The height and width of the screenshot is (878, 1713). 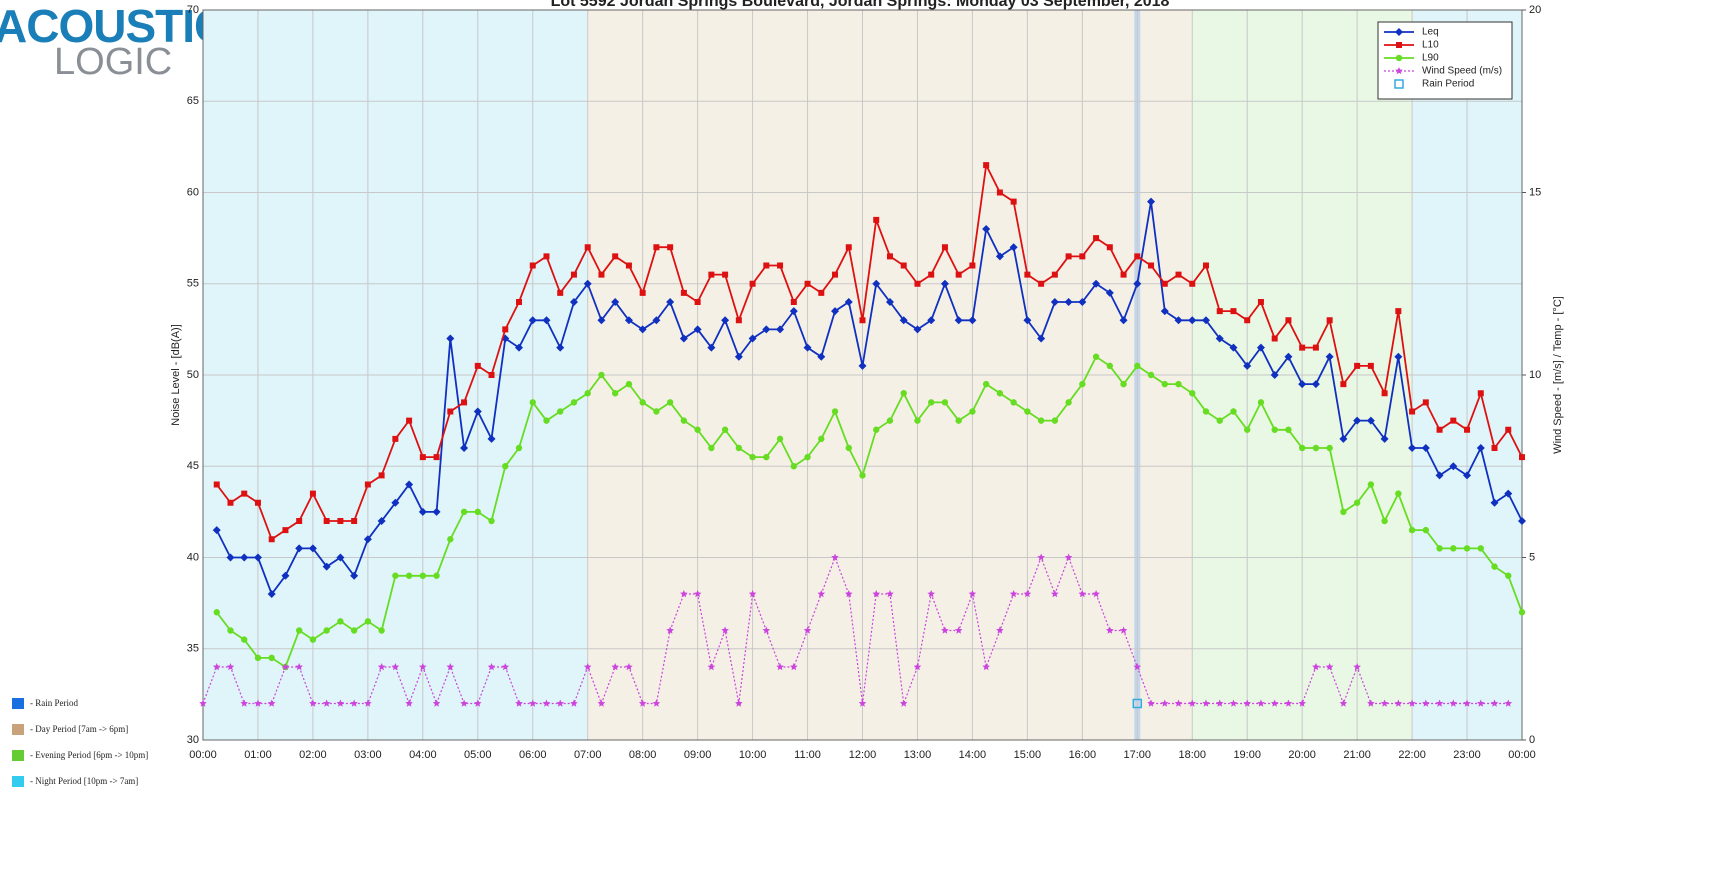 What do you see at coordinates (193, 649) in the screenshot?
I see `y-tick-label: 35` at bounding box center [193, 649].